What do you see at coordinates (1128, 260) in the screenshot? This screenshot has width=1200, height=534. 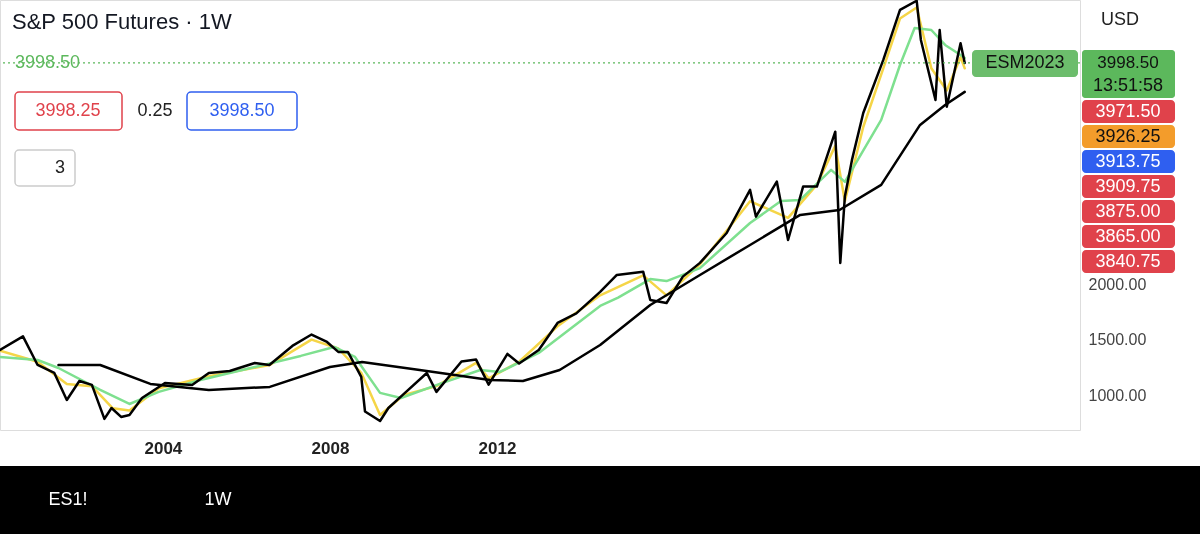 I see `text: 3840.75` at bounding box center [1128, 260].